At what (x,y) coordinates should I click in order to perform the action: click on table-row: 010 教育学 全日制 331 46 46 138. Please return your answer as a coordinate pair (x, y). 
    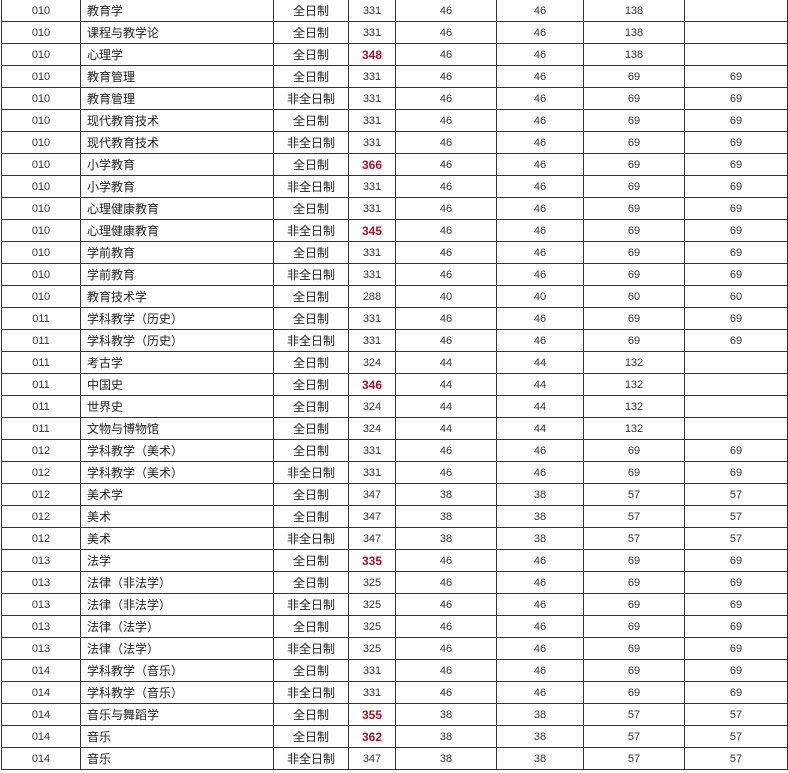
    Looking at the image, I should click on (394, 11).